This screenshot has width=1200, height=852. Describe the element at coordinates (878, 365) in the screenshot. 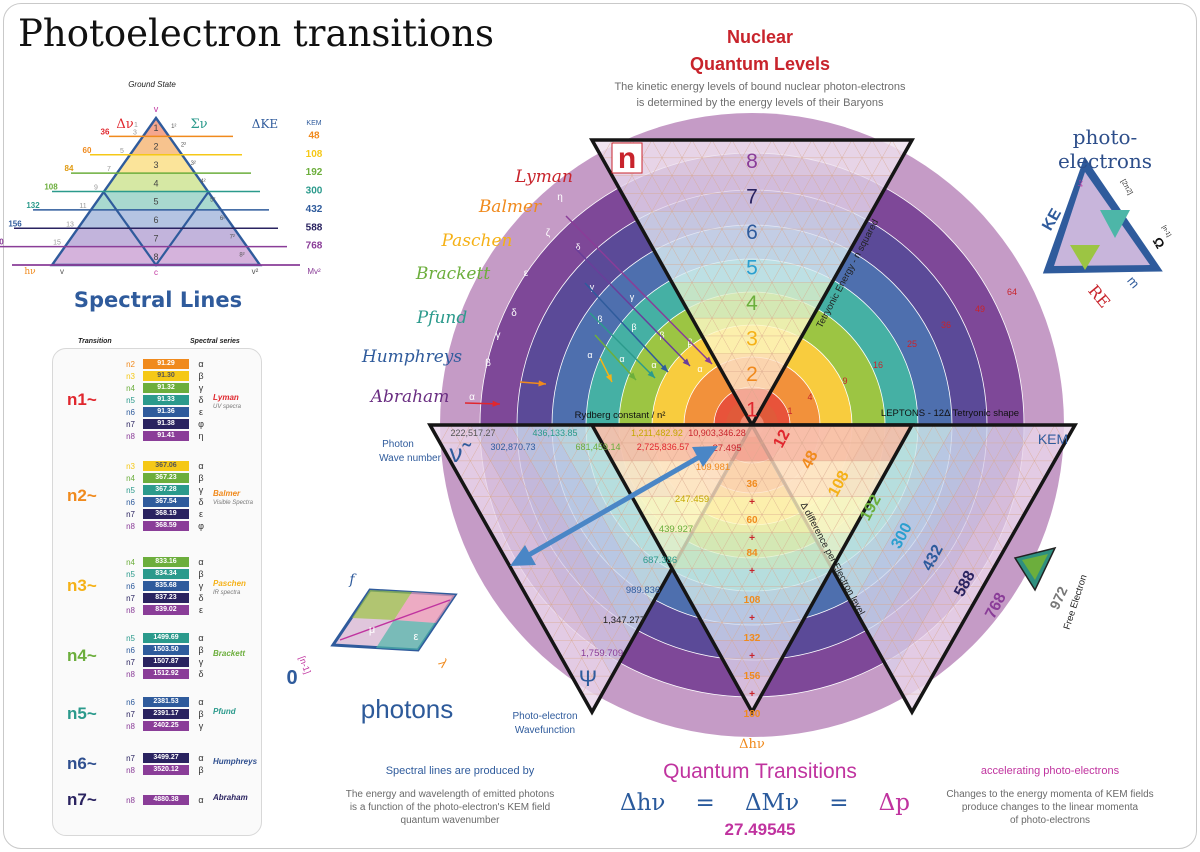

I see `ring-square-value: 16` at that location.